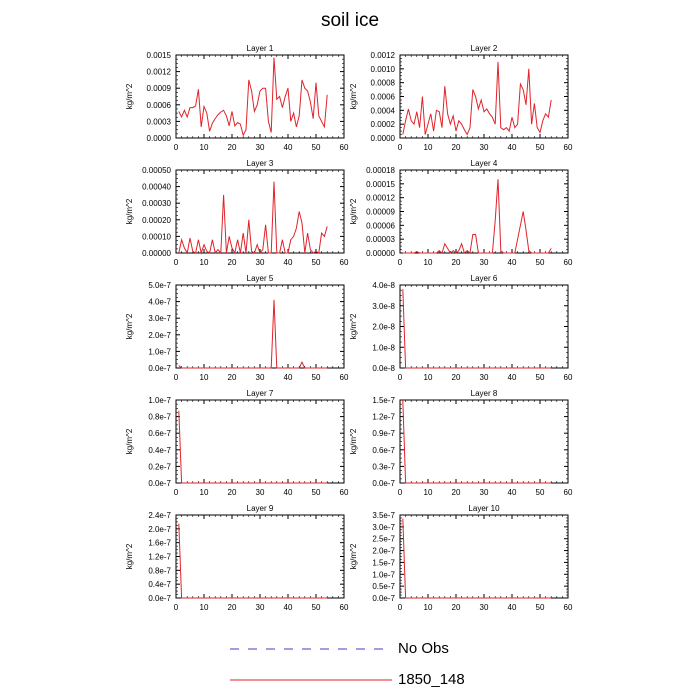 The width and height of the screenshot is (700, 700). Describe the element at coordinates (431, 679) in the screenshot. I see `legend-label-1850-148: 1850_148` at that location.